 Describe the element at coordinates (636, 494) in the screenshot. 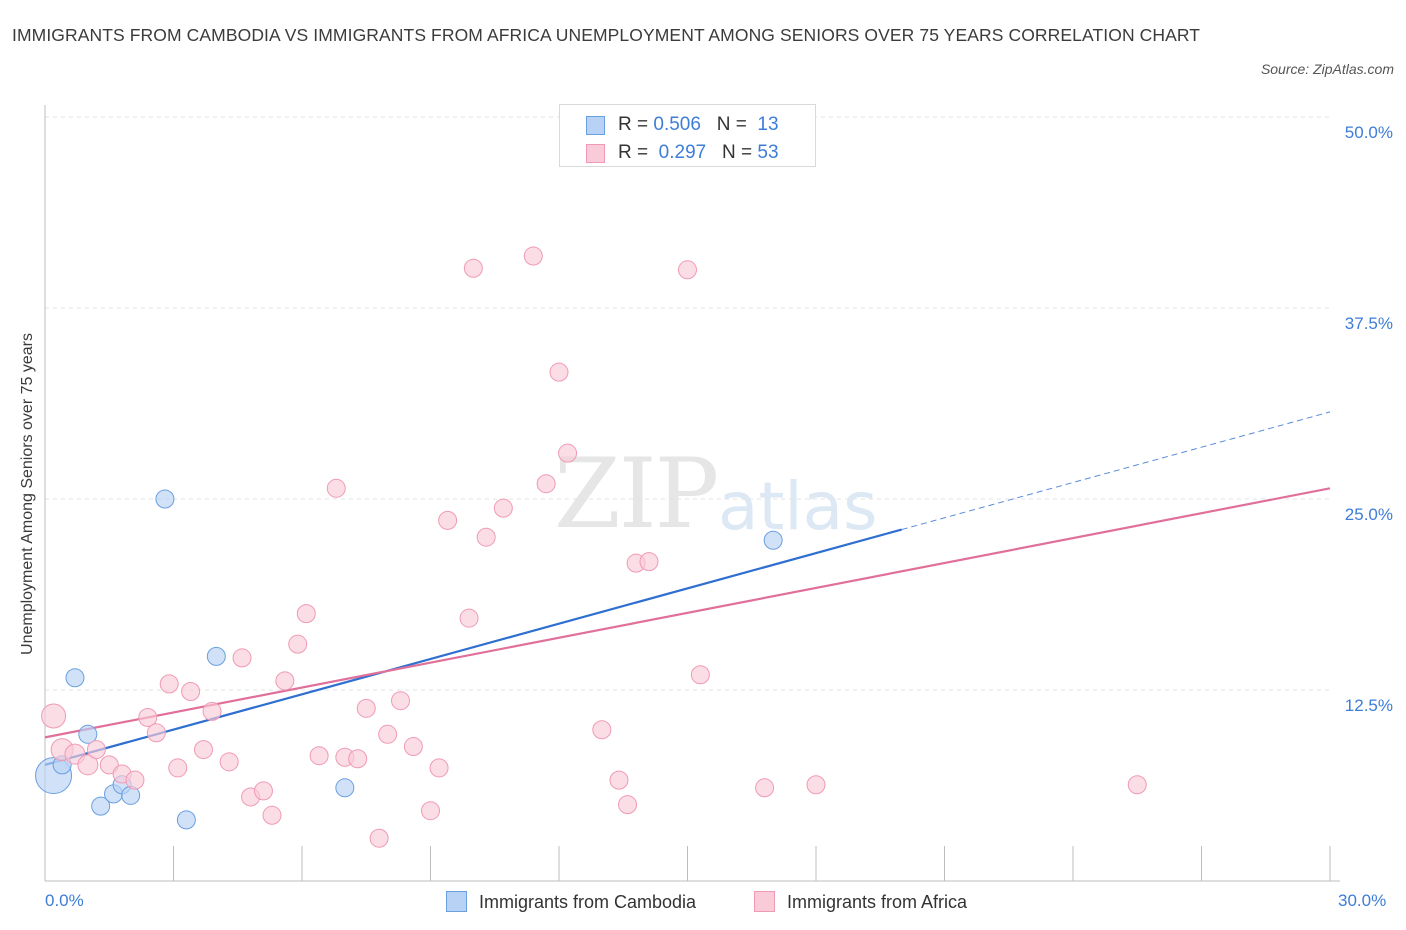

I see `watermark-zip: ZIP` at that location.